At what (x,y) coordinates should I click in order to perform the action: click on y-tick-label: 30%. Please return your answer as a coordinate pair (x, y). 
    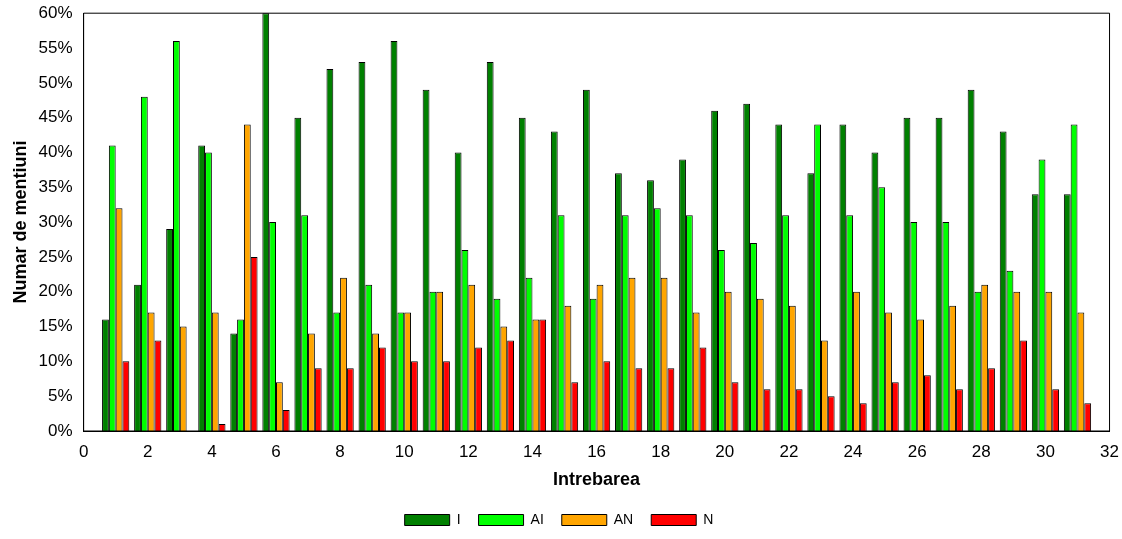
    Looking at the image, I should click on (55, 221).